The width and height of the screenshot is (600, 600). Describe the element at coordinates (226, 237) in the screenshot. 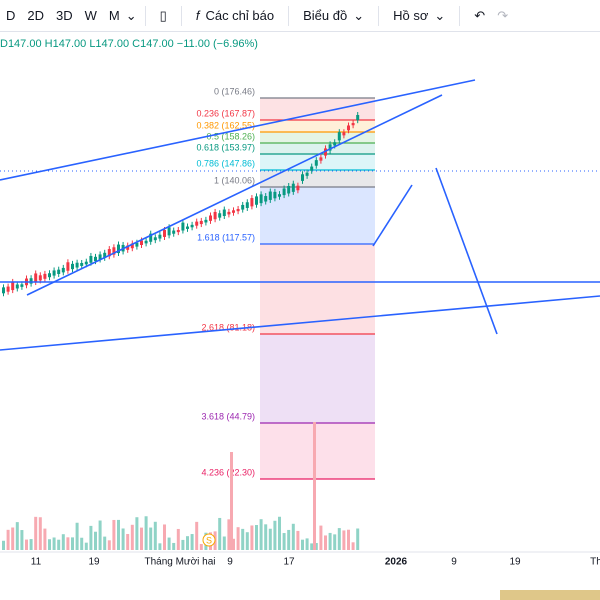

I see `fib-label: 1.618 (117.57)` at that location.